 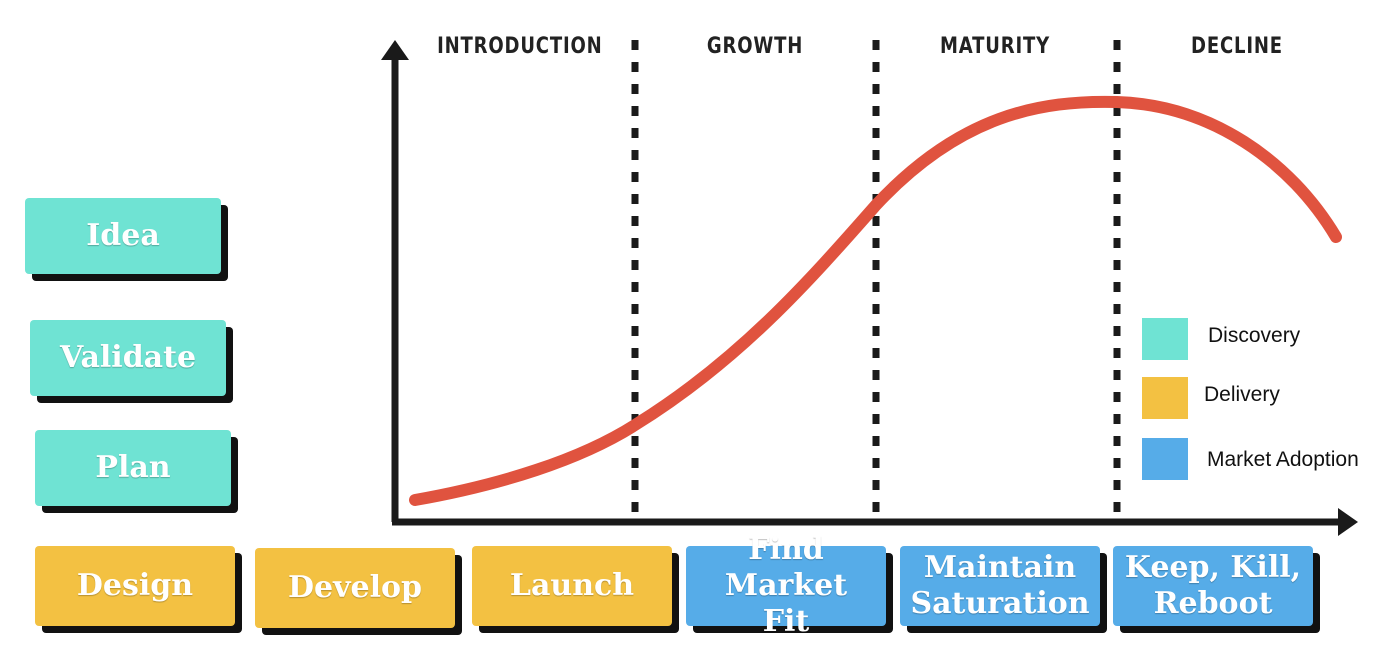 What do you see at coordinates (1237, 46) in the screenshot?
I see `phase-label-decline: DECLINE` at bounding box center [1237, 46].